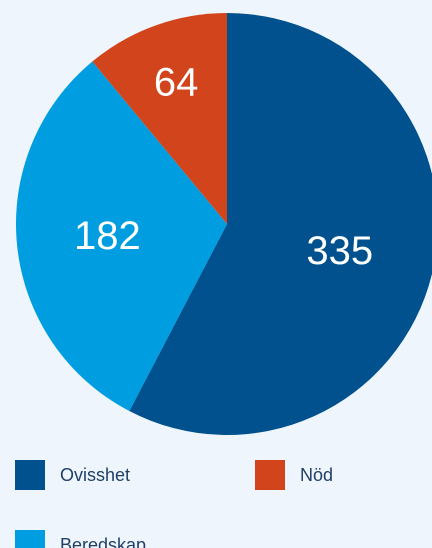  What do you see at coordinates (316, 475) in the screenshot?
I see `legend-label: Nöd` at bounding box center [316, 475].